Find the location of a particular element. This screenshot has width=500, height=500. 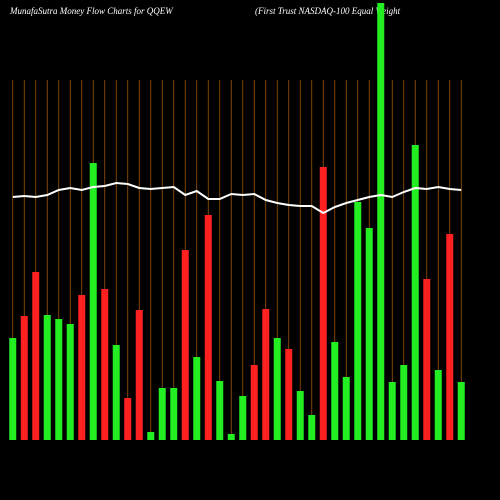

money-flow-line is located at coordinates (237, 198).